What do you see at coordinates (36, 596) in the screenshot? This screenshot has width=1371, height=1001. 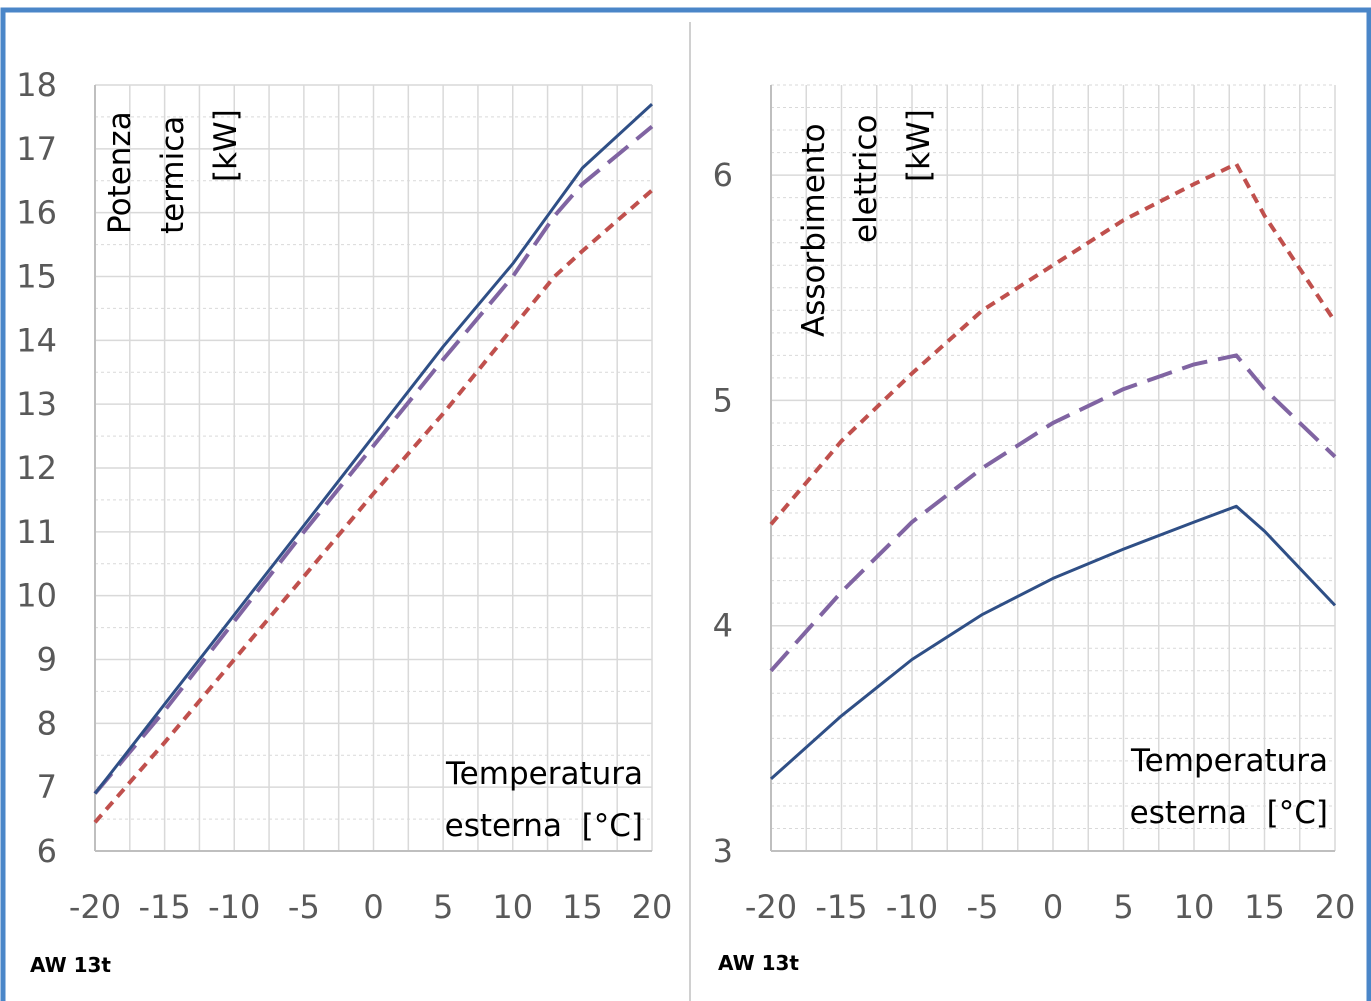 I see `y-tick-label: 10` at bounding box center [36, 596].